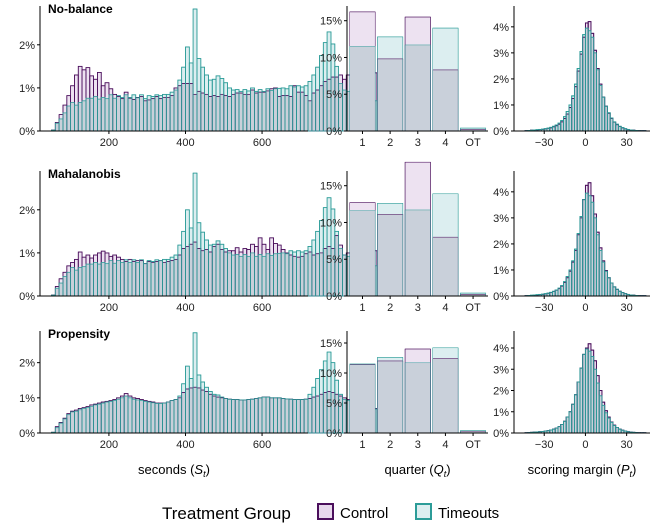 The height and width of the screenshot is (530, 651). What do you see at coordinates (27, 89) in the screenshot?
I see `y-tick-label: 1%` at bounding box center [27, 89].